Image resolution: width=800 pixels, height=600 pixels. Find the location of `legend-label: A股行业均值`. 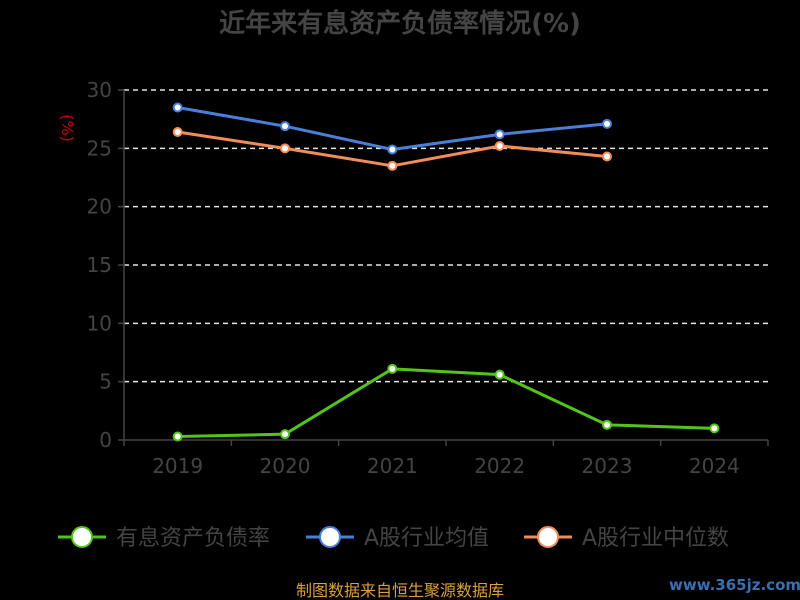

legend-label: A股行业均值 is located at coordinates (426, 538).